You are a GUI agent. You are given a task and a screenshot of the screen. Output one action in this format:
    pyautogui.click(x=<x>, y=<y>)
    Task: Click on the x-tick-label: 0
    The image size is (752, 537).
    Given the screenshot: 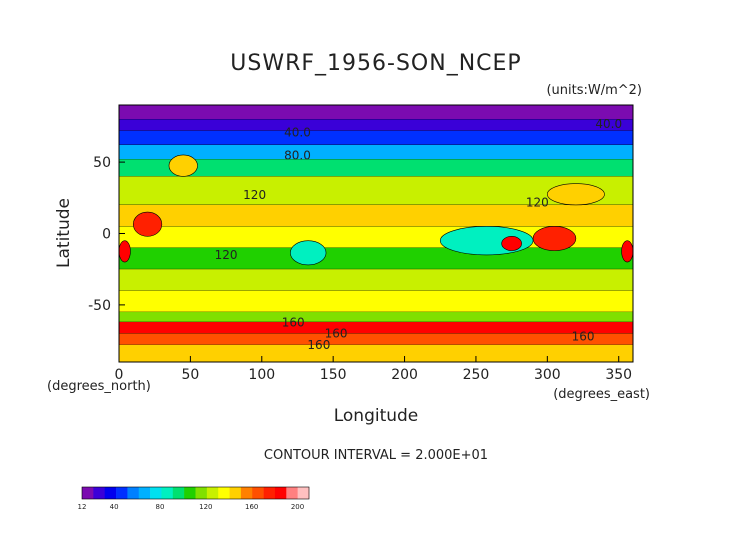 What is the action you would take?
    pyautogui.click(x=119, y=375)
    